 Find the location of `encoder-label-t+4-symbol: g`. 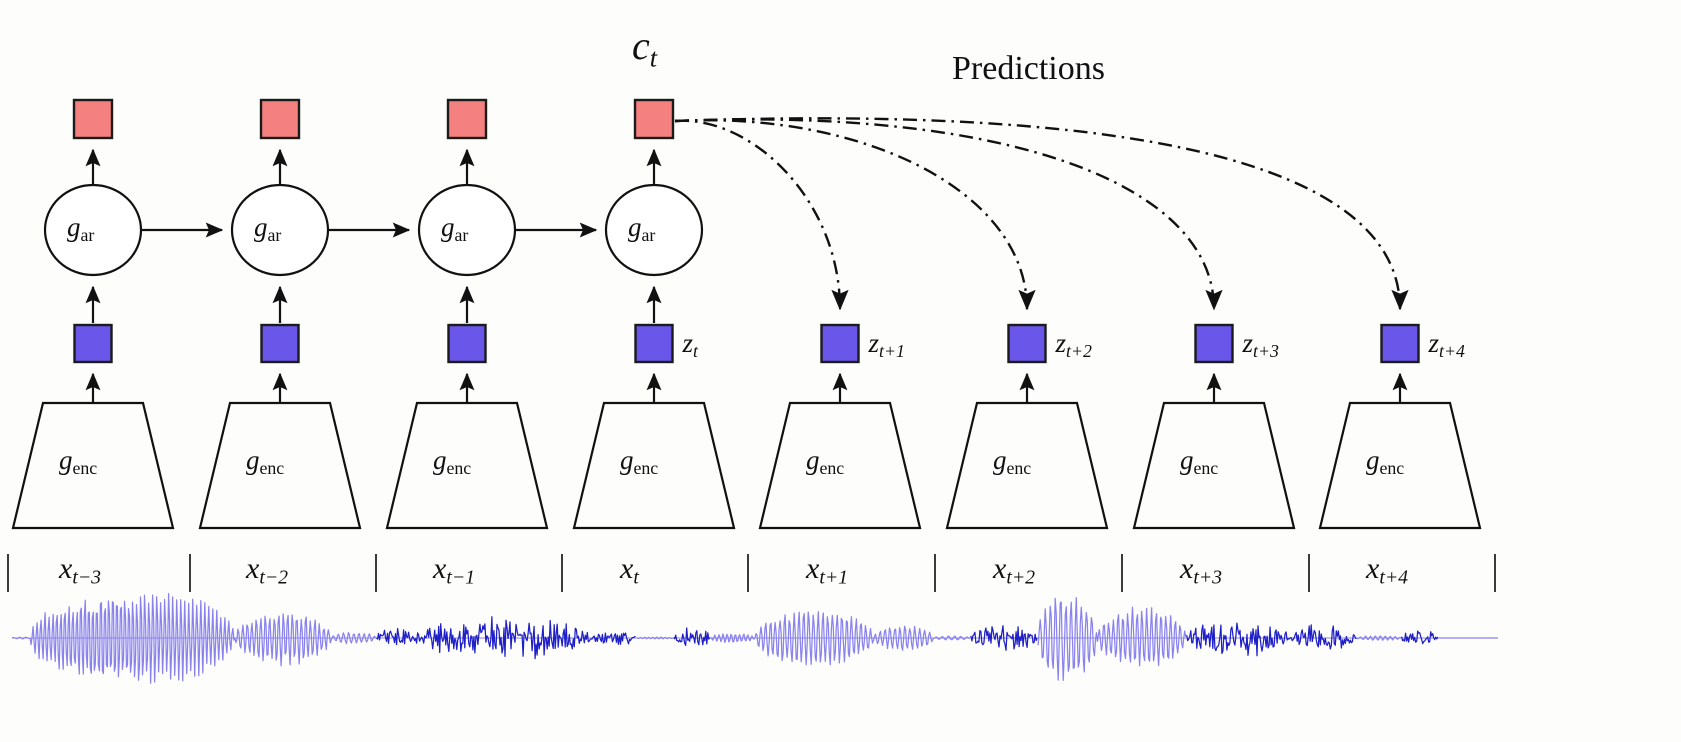

encoder-label-t+4-symbol: g is located at coordinates (1373, 460).